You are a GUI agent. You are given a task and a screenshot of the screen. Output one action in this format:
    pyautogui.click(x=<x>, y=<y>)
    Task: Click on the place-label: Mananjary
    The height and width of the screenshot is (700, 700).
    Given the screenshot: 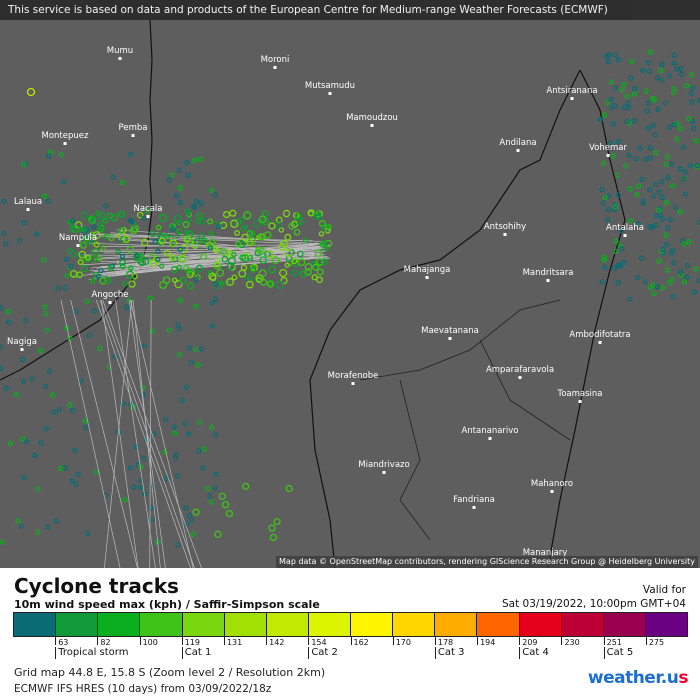 What is the action you would take?
    pyautogui.click(x=545, y=553)
    